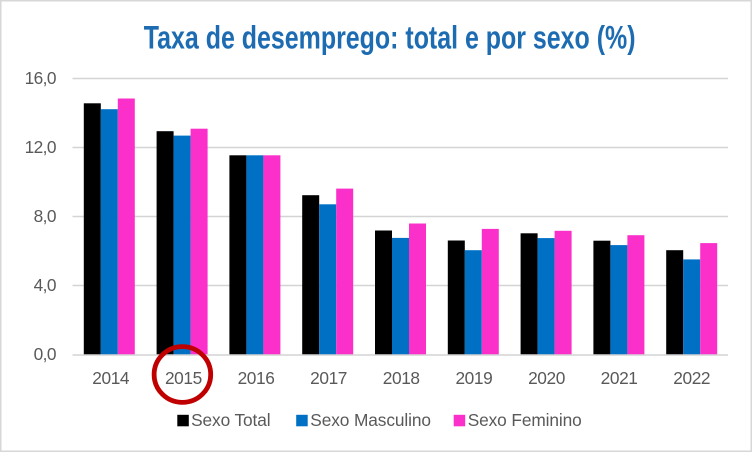 This screenshot has width=752, height=452. I want to click on svg-text: 2020, so click(546, 378).